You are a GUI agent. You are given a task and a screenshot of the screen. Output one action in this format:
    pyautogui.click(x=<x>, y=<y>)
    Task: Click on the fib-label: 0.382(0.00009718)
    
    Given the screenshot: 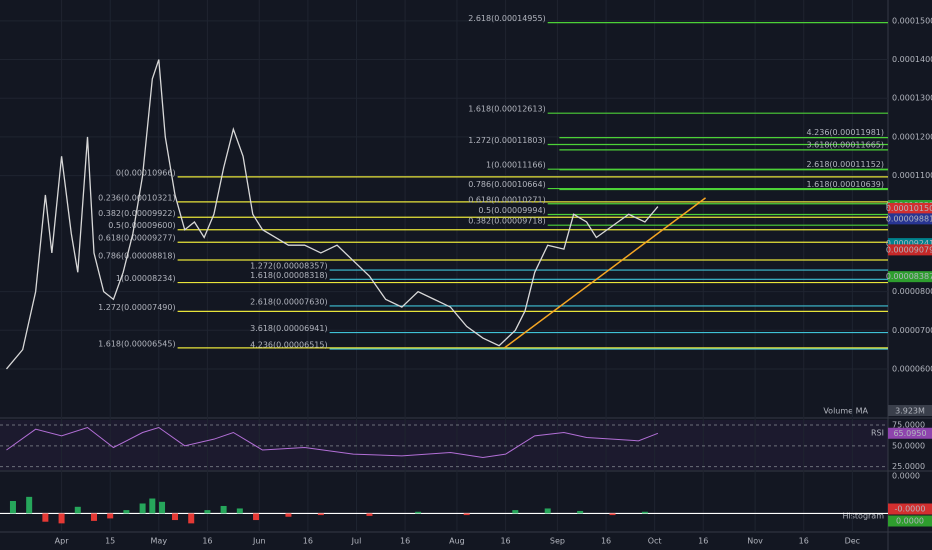 What is the action you would take?
    pyautogui.click(x=507, y=221)
    